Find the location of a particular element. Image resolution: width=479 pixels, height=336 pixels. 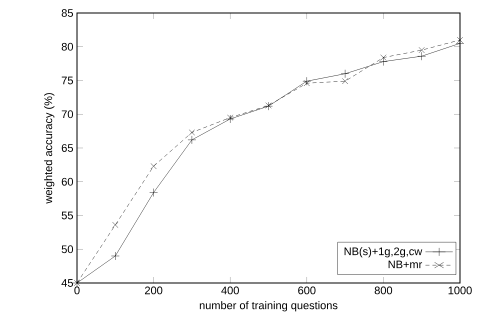

x-tick-label: 0 is located at coordinates (77, 290).